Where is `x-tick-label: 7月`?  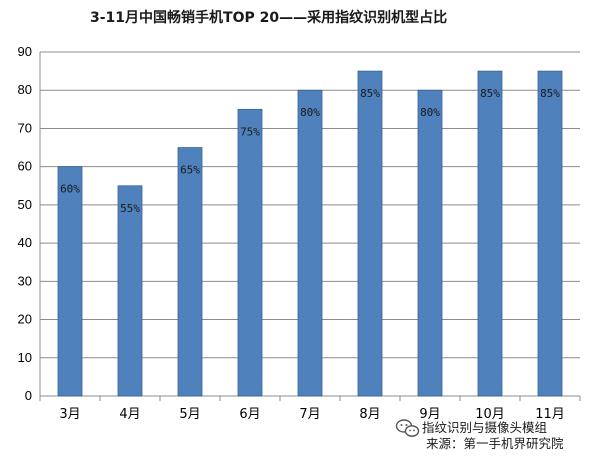 x-tick-label: 7月 is located at coordinates (309, 414).